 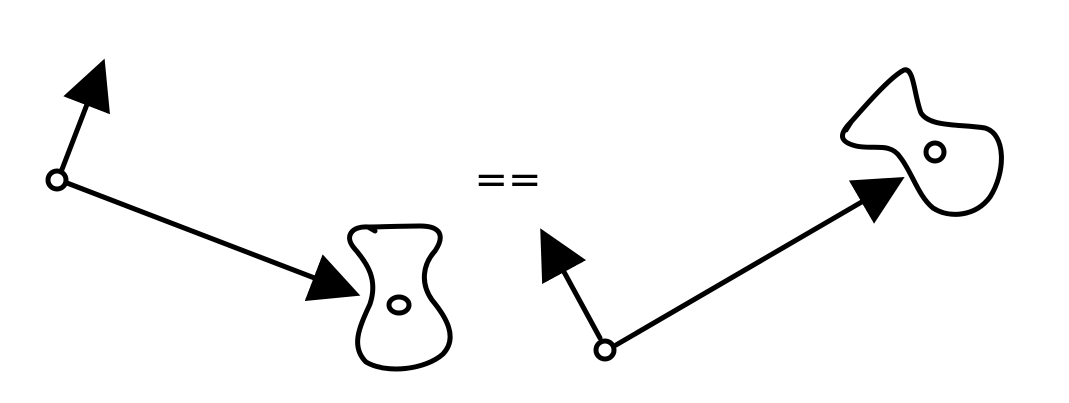 I want to click on left-blob-icon, so click(x=400, y=297).